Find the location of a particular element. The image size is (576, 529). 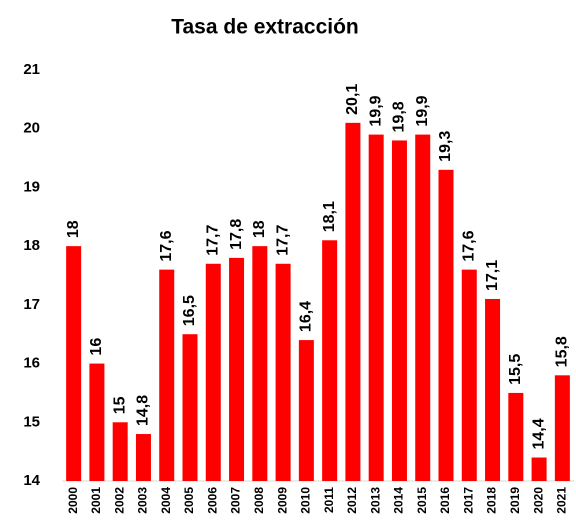

x-tick-label: 2012 is located at coordinates (352, 500).